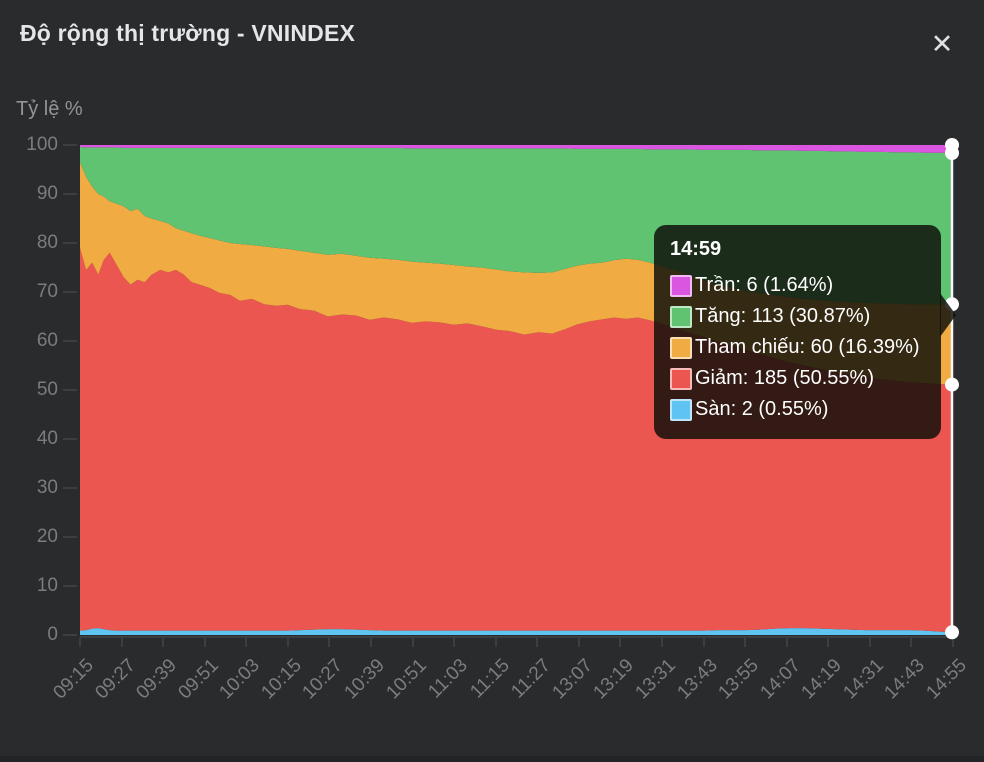 The height and width of the screenshot is (762, 984). I want to click on close-button: ✕, so click(942, 44).